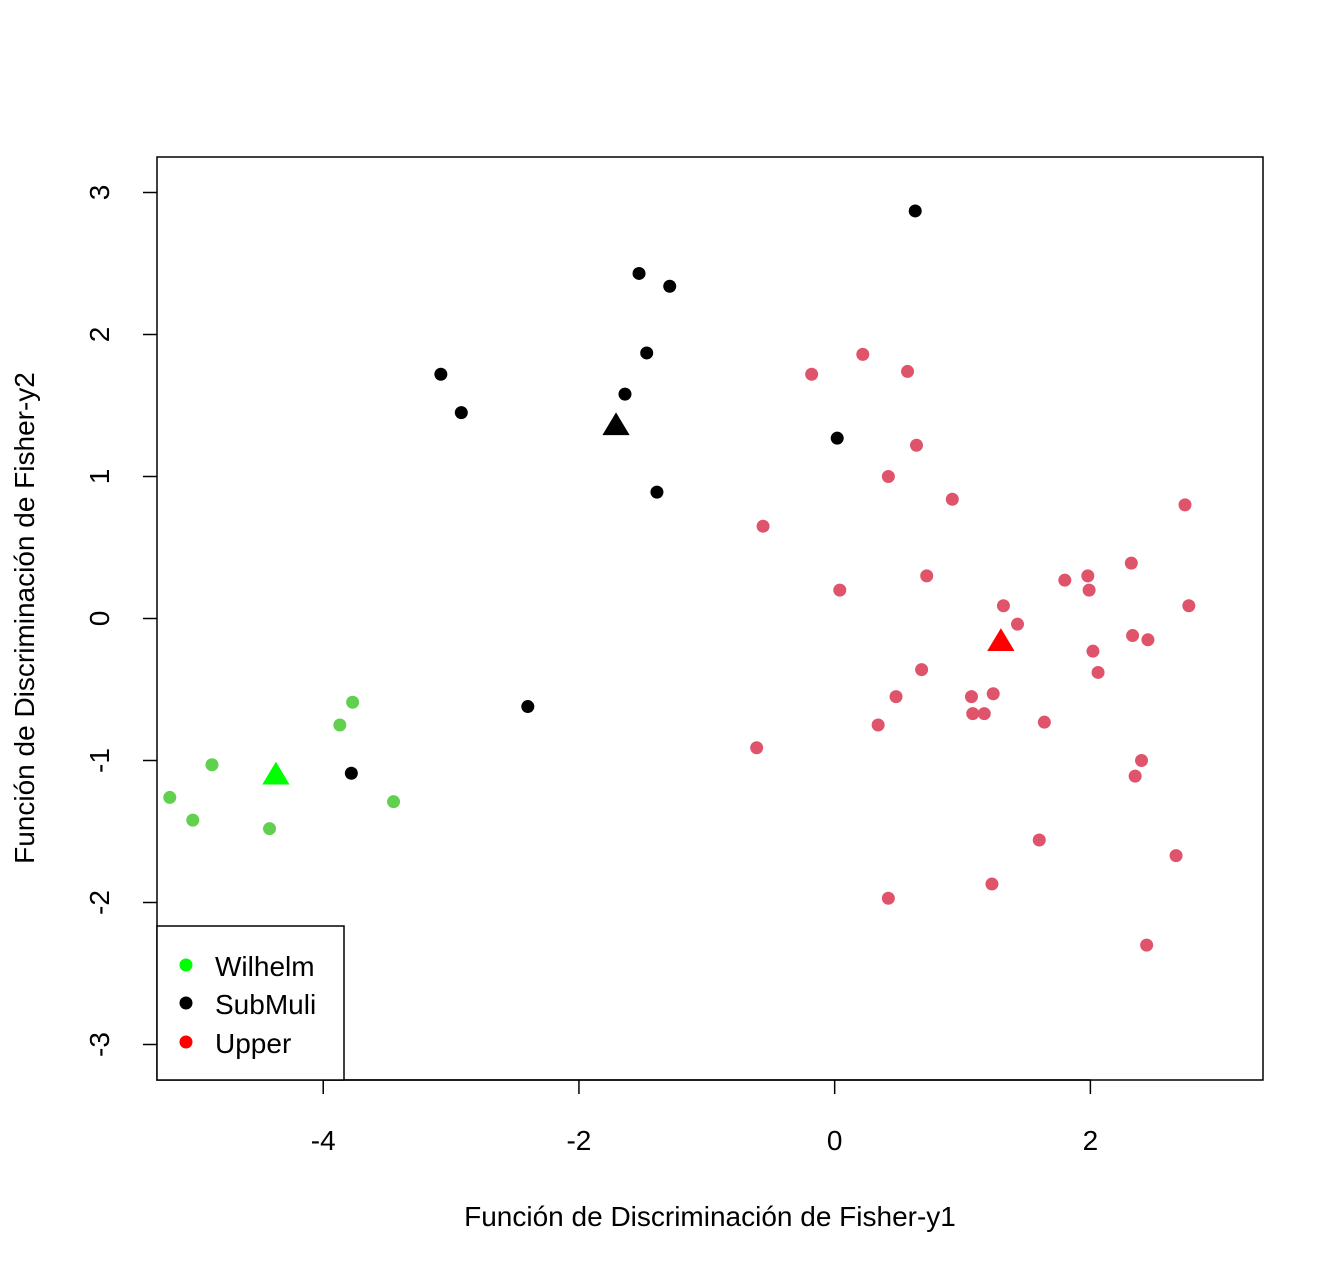 This screenshot has width=1344, height=1276. Describe the element at coordinates (99, 193) in the screenshot. I see `y-tick-label: 3` at that location.